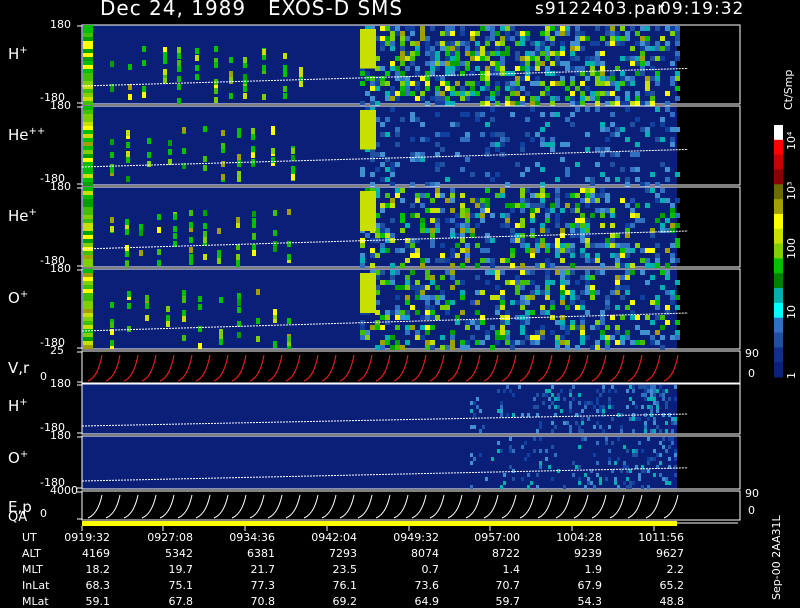 The height and width of the screenshot is (608, 800). What do you see at coordinates (52, 97) in the screenshot?
I see `ytick-bot-h_plus_1: -180` at bounding box center [52, 97].